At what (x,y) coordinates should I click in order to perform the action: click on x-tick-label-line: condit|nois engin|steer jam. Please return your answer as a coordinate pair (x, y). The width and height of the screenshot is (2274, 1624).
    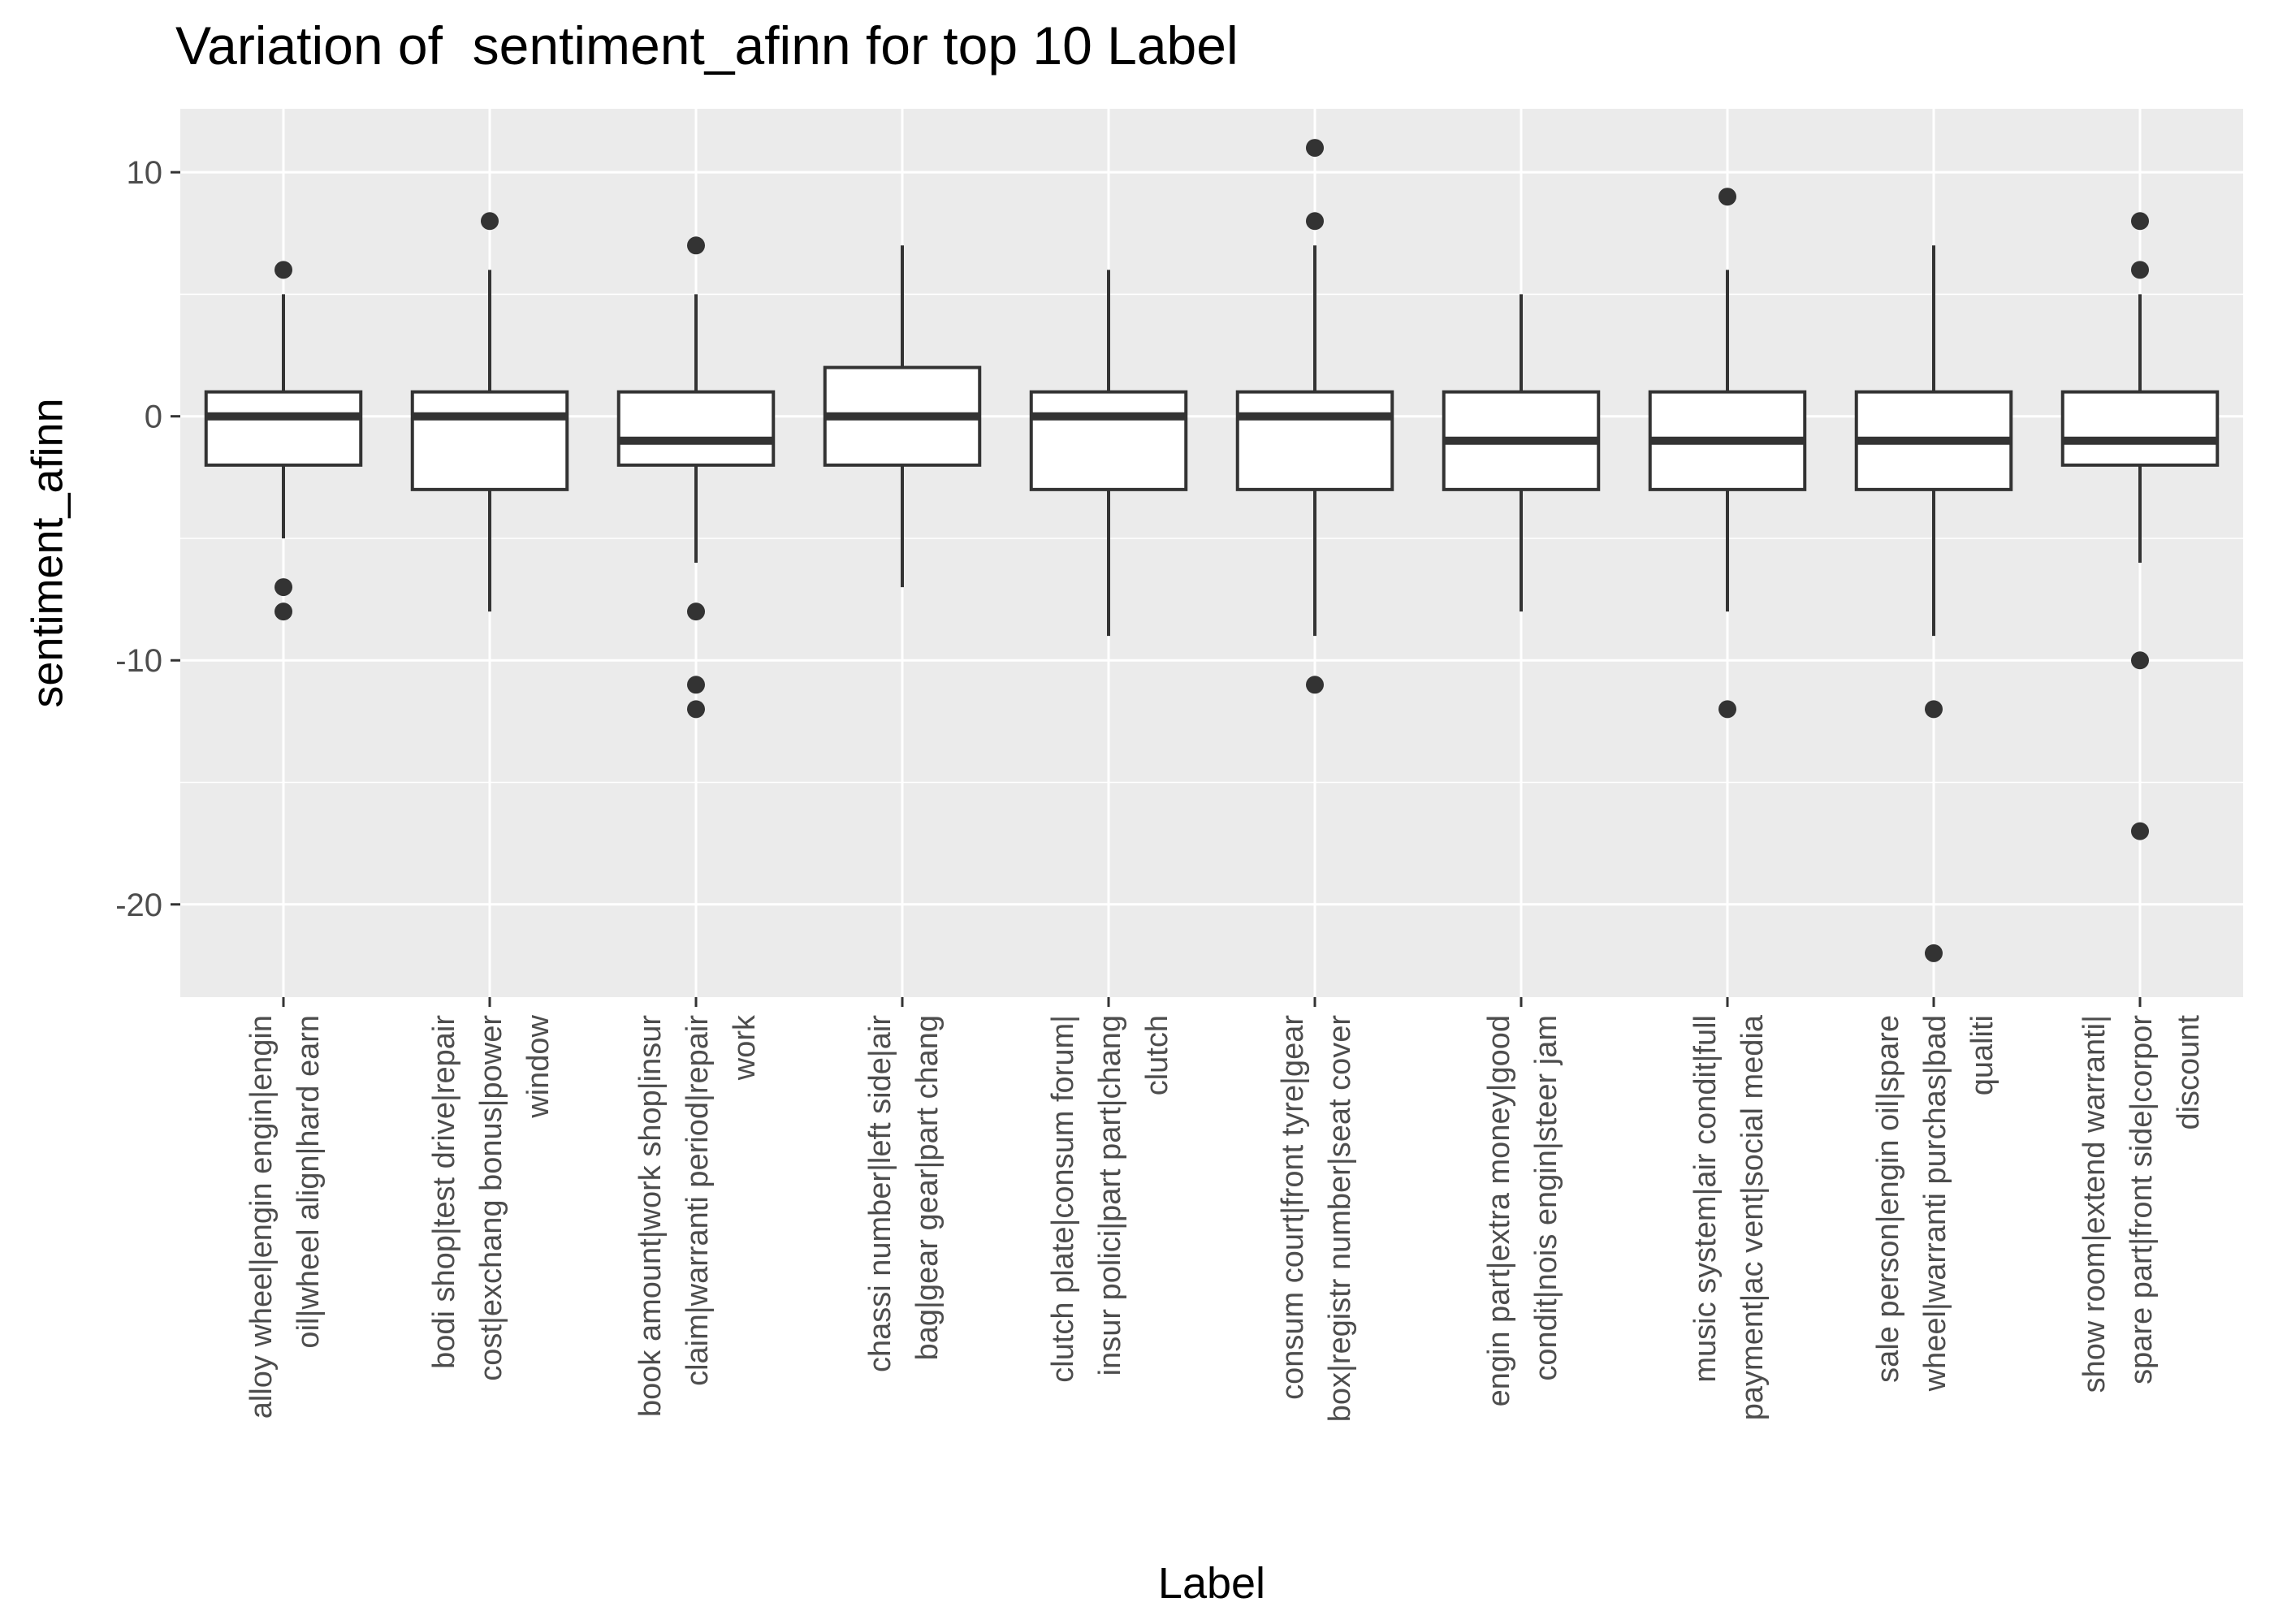
    Looking at the image, I should click on (1546, 1198).